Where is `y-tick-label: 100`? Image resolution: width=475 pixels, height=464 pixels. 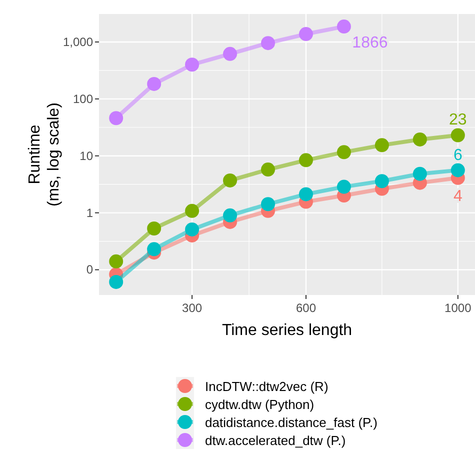
y-tick-label: 100 is located at coordinates (83, 99).